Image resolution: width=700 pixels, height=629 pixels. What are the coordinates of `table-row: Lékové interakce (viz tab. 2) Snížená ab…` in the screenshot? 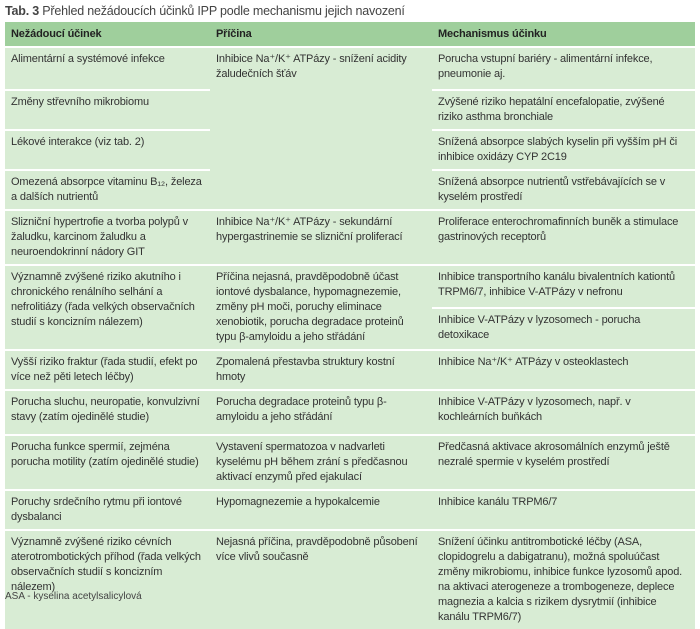 It's located at (350, 149).